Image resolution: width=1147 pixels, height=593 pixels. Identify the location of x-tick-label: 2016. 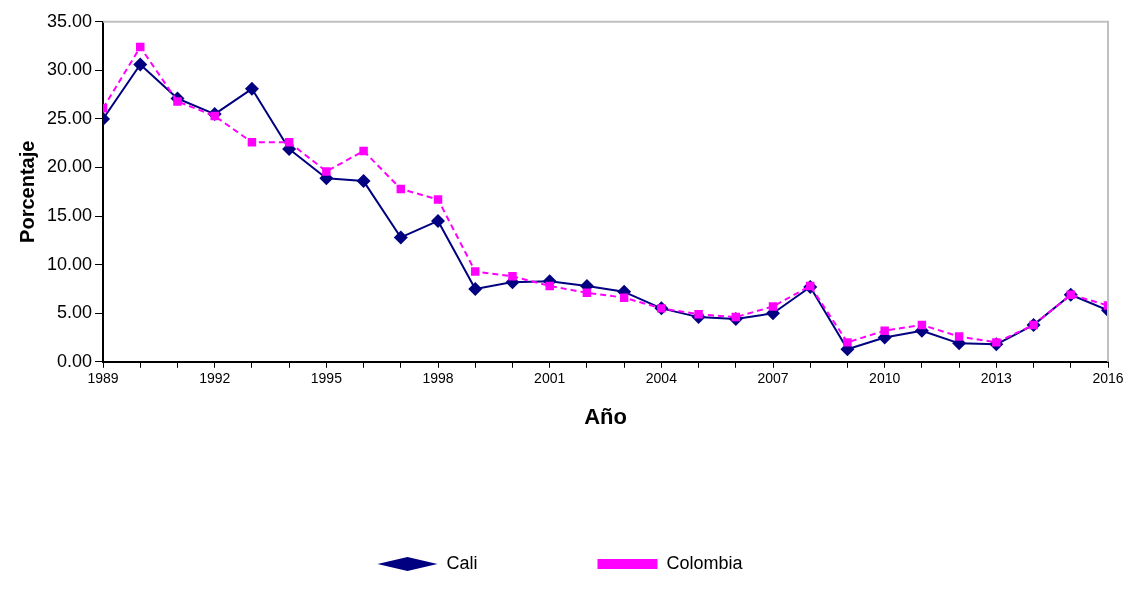
(1108, 378).